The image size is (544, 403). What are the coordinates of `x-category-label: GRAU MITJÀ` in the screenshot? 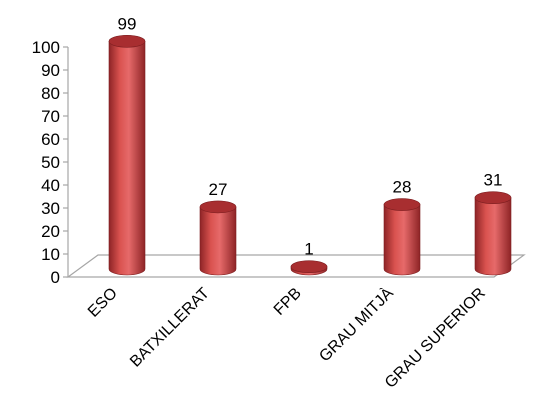 It's located at (356, 324).